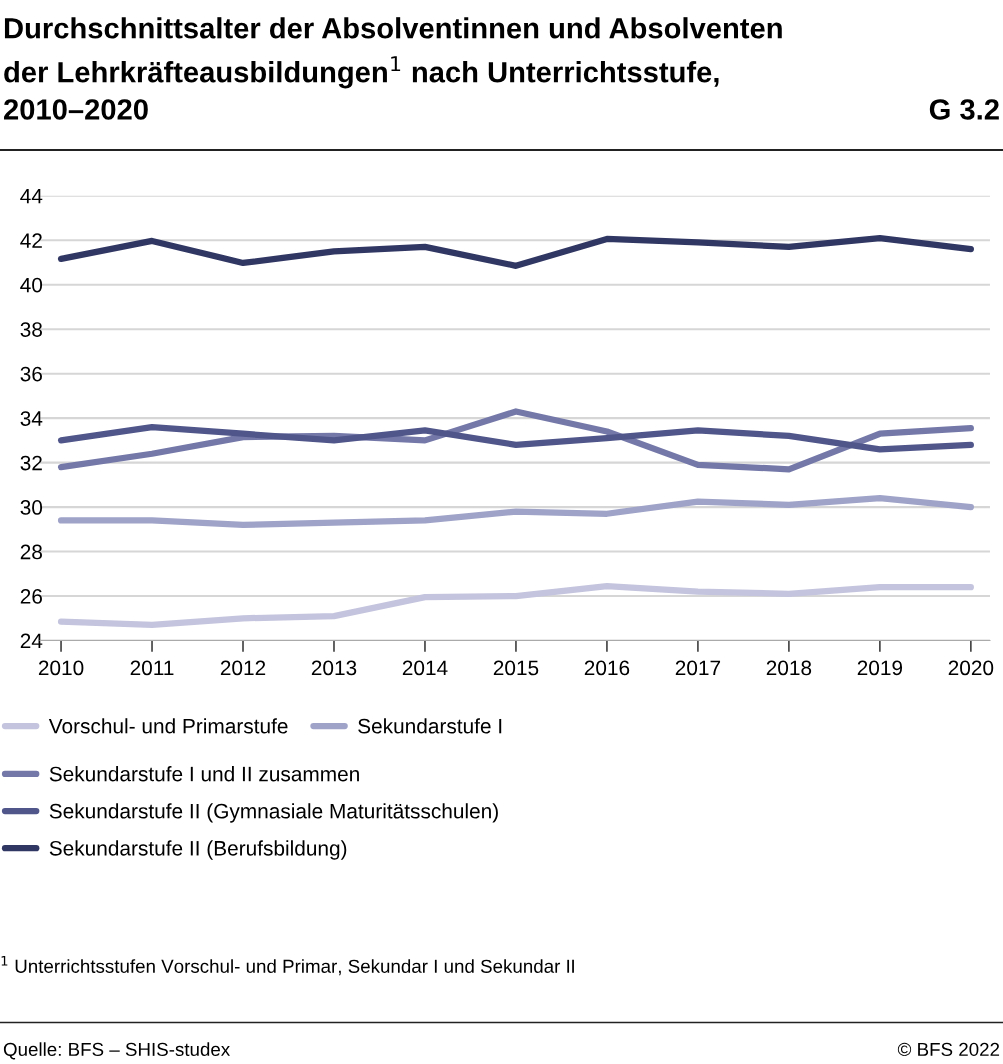 Image resolution: width=1003 pixels, height=1064 pixels. I want to click on text: G 3.2, so click(964, 109).